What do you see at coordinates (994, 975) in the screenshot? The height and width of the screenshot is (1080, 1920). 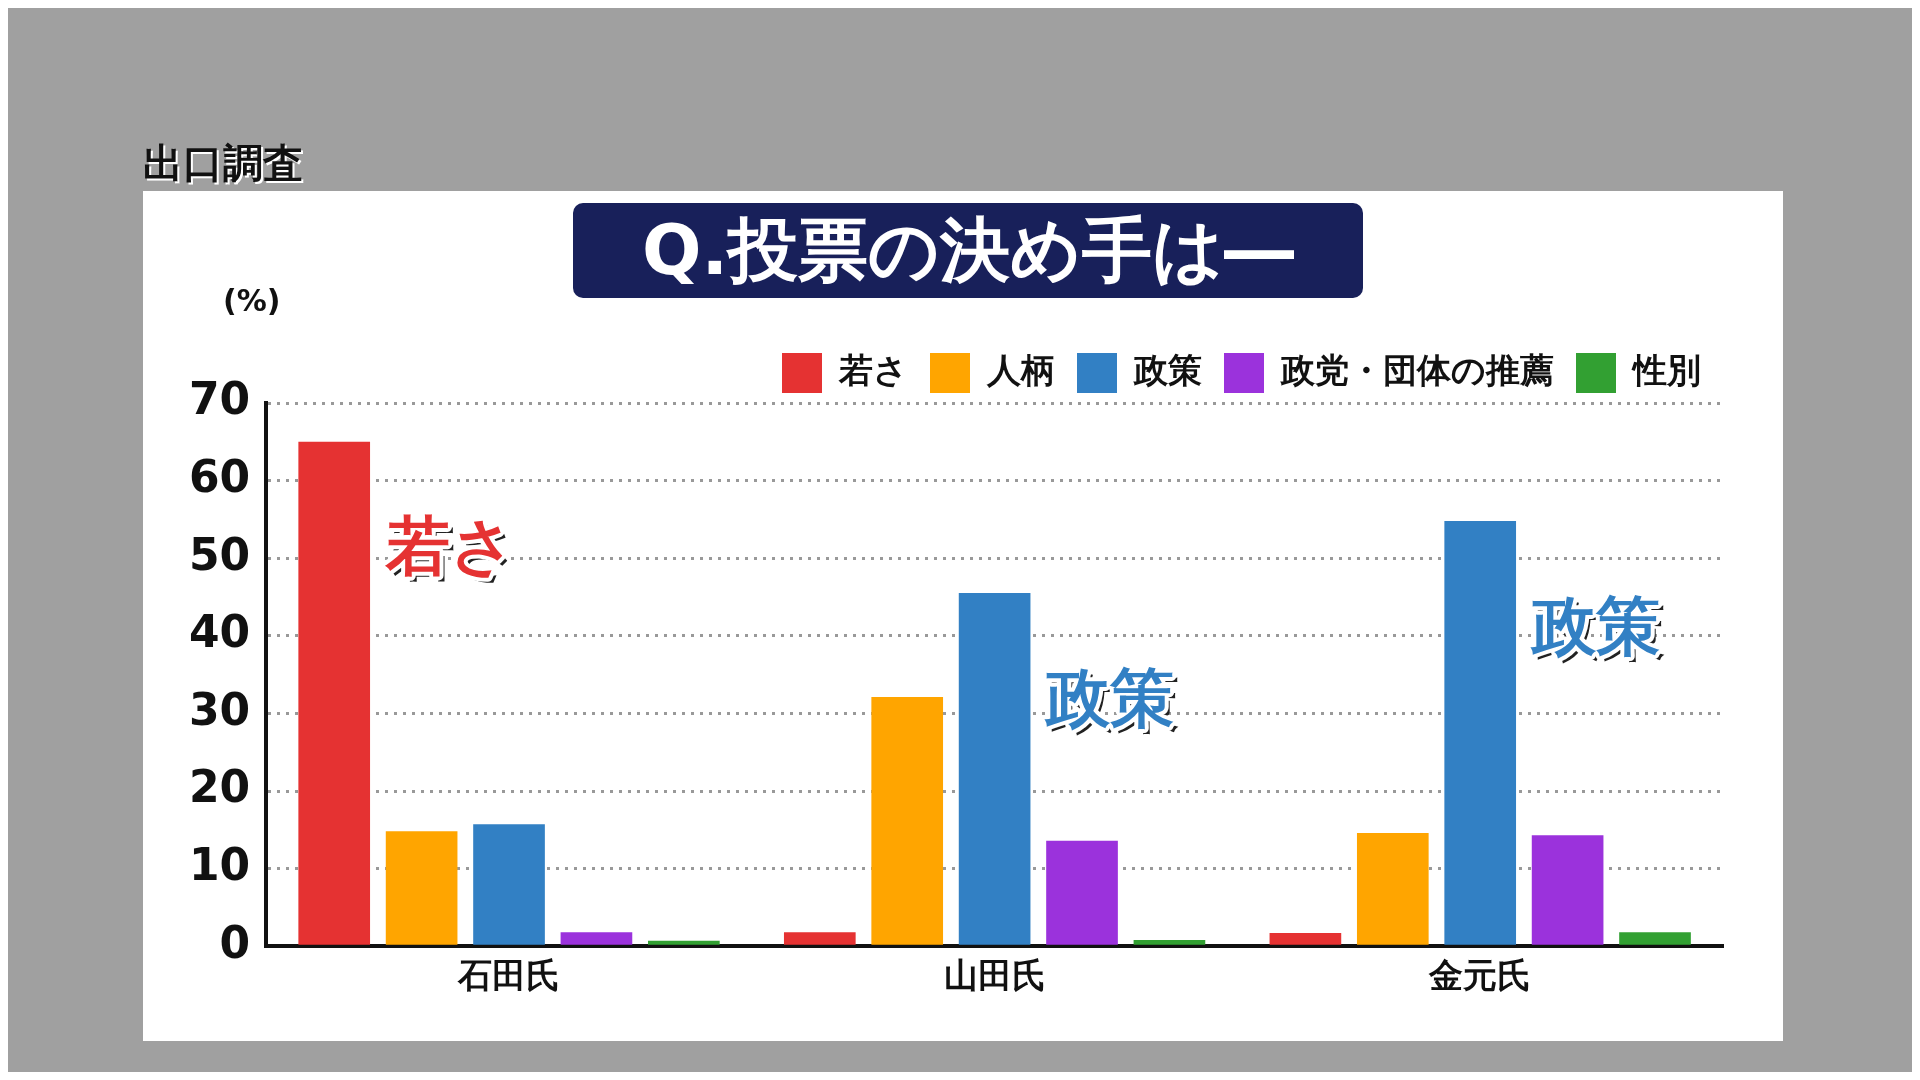 I see `x-tick-label: 山田氏` at bounding box center [994, 975].